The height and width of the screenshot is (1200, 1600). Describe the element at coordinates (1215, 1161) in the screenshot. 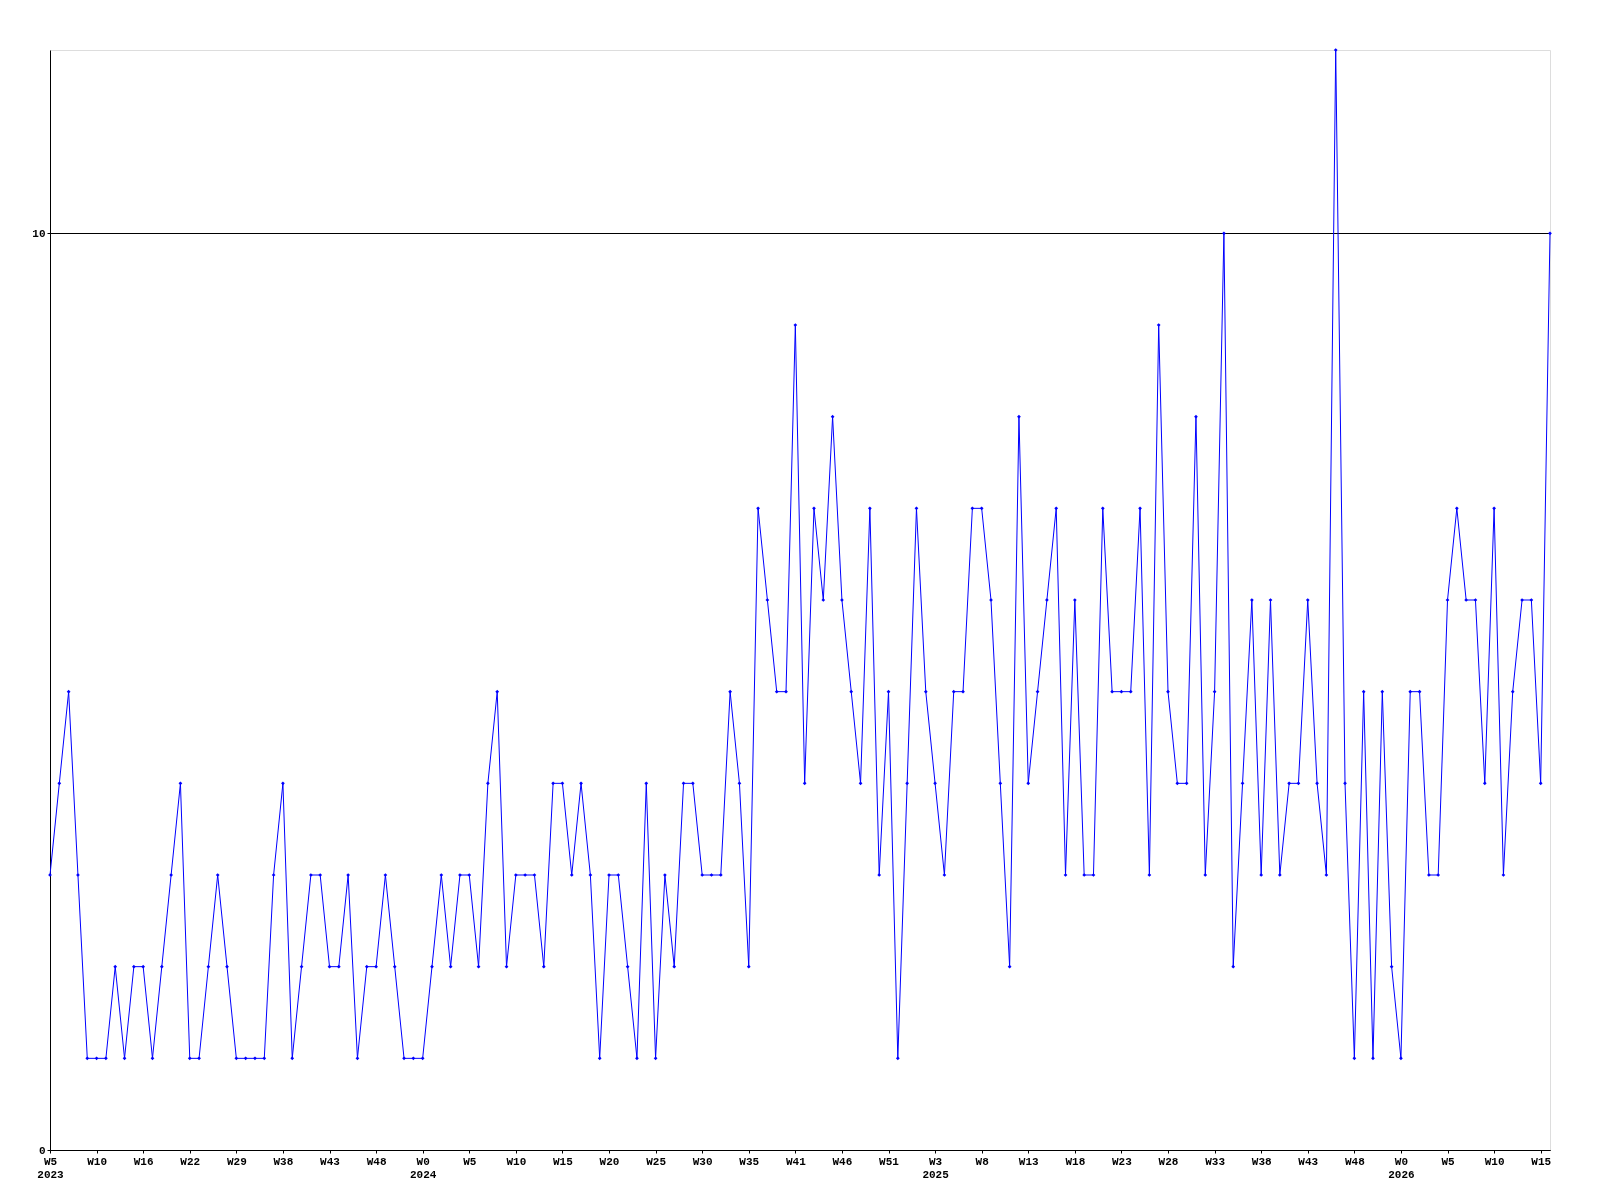

I see `x-tick-label: W33` at that location.